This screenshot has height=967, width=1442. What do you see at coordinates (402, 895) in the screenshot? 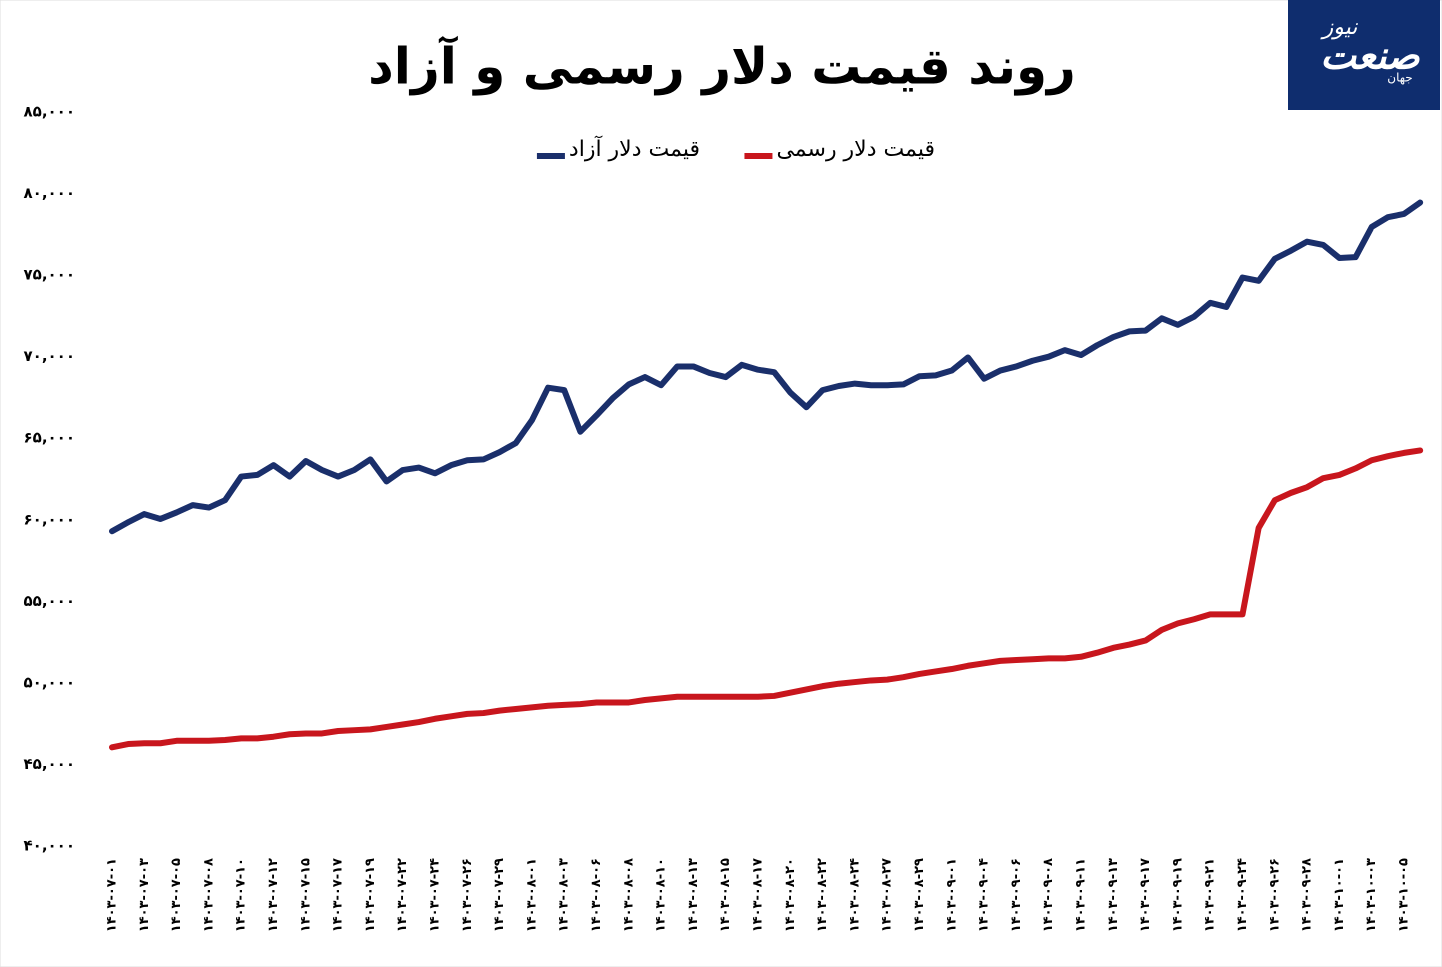
I see `x-tick-label: ۱۴۰۳-۰۷-۲۲` at bounding box center [402, 895].